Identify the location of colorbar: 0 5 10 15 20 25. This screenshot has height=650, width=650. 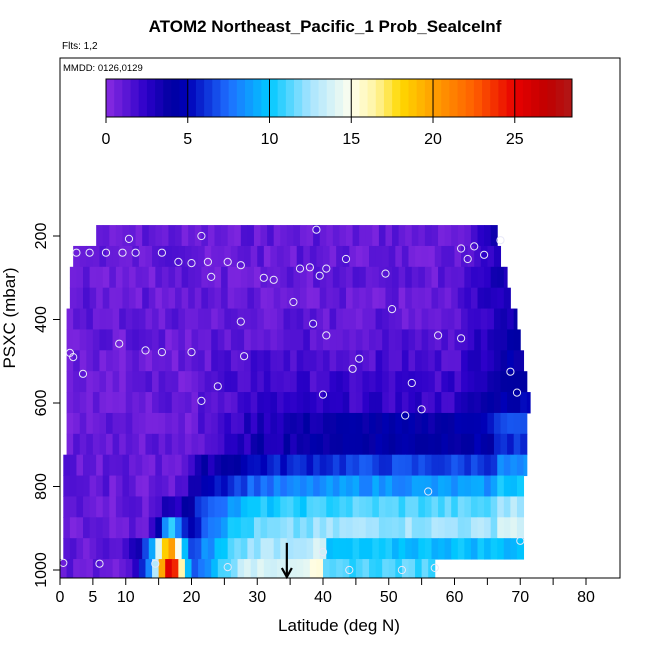
(337, 113).